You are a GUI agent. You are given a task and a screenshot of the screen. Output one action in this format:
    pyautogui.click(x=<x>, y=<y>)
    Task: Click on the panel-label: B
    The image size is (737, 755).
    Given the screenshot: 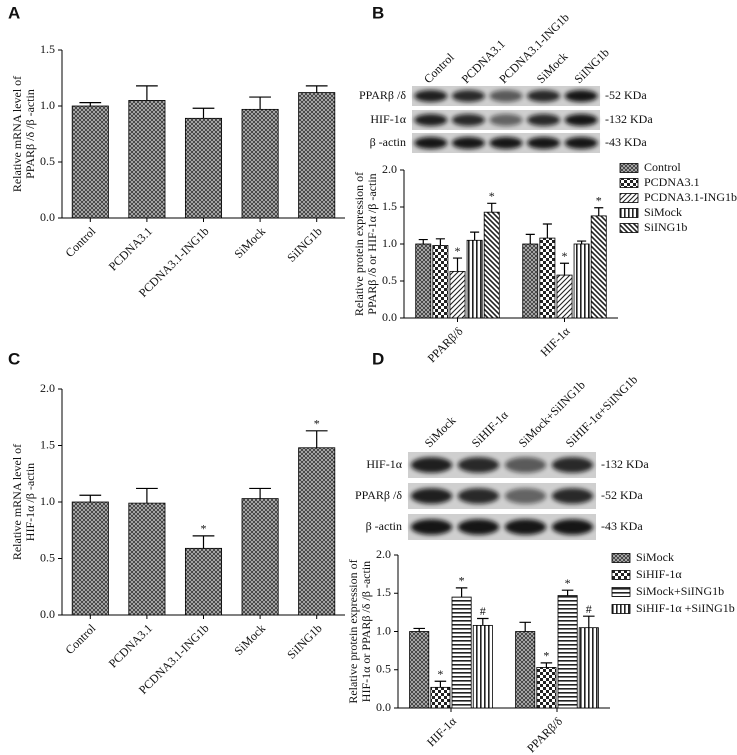 What is the action you would take?
    pyautogui.click(x=378, y=12)
    